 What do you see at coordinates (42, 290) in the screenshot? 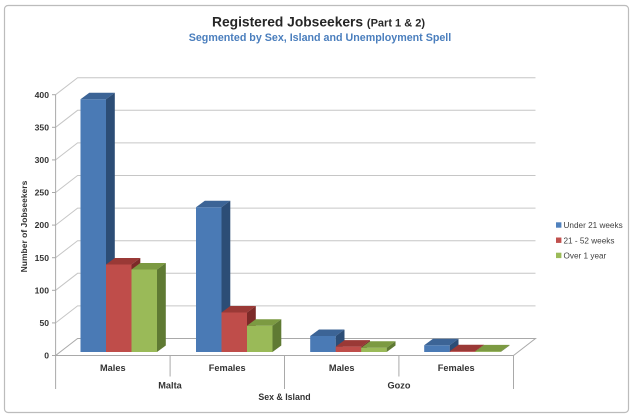
I see `svg-text: 100` at bounding box center [42, 290].